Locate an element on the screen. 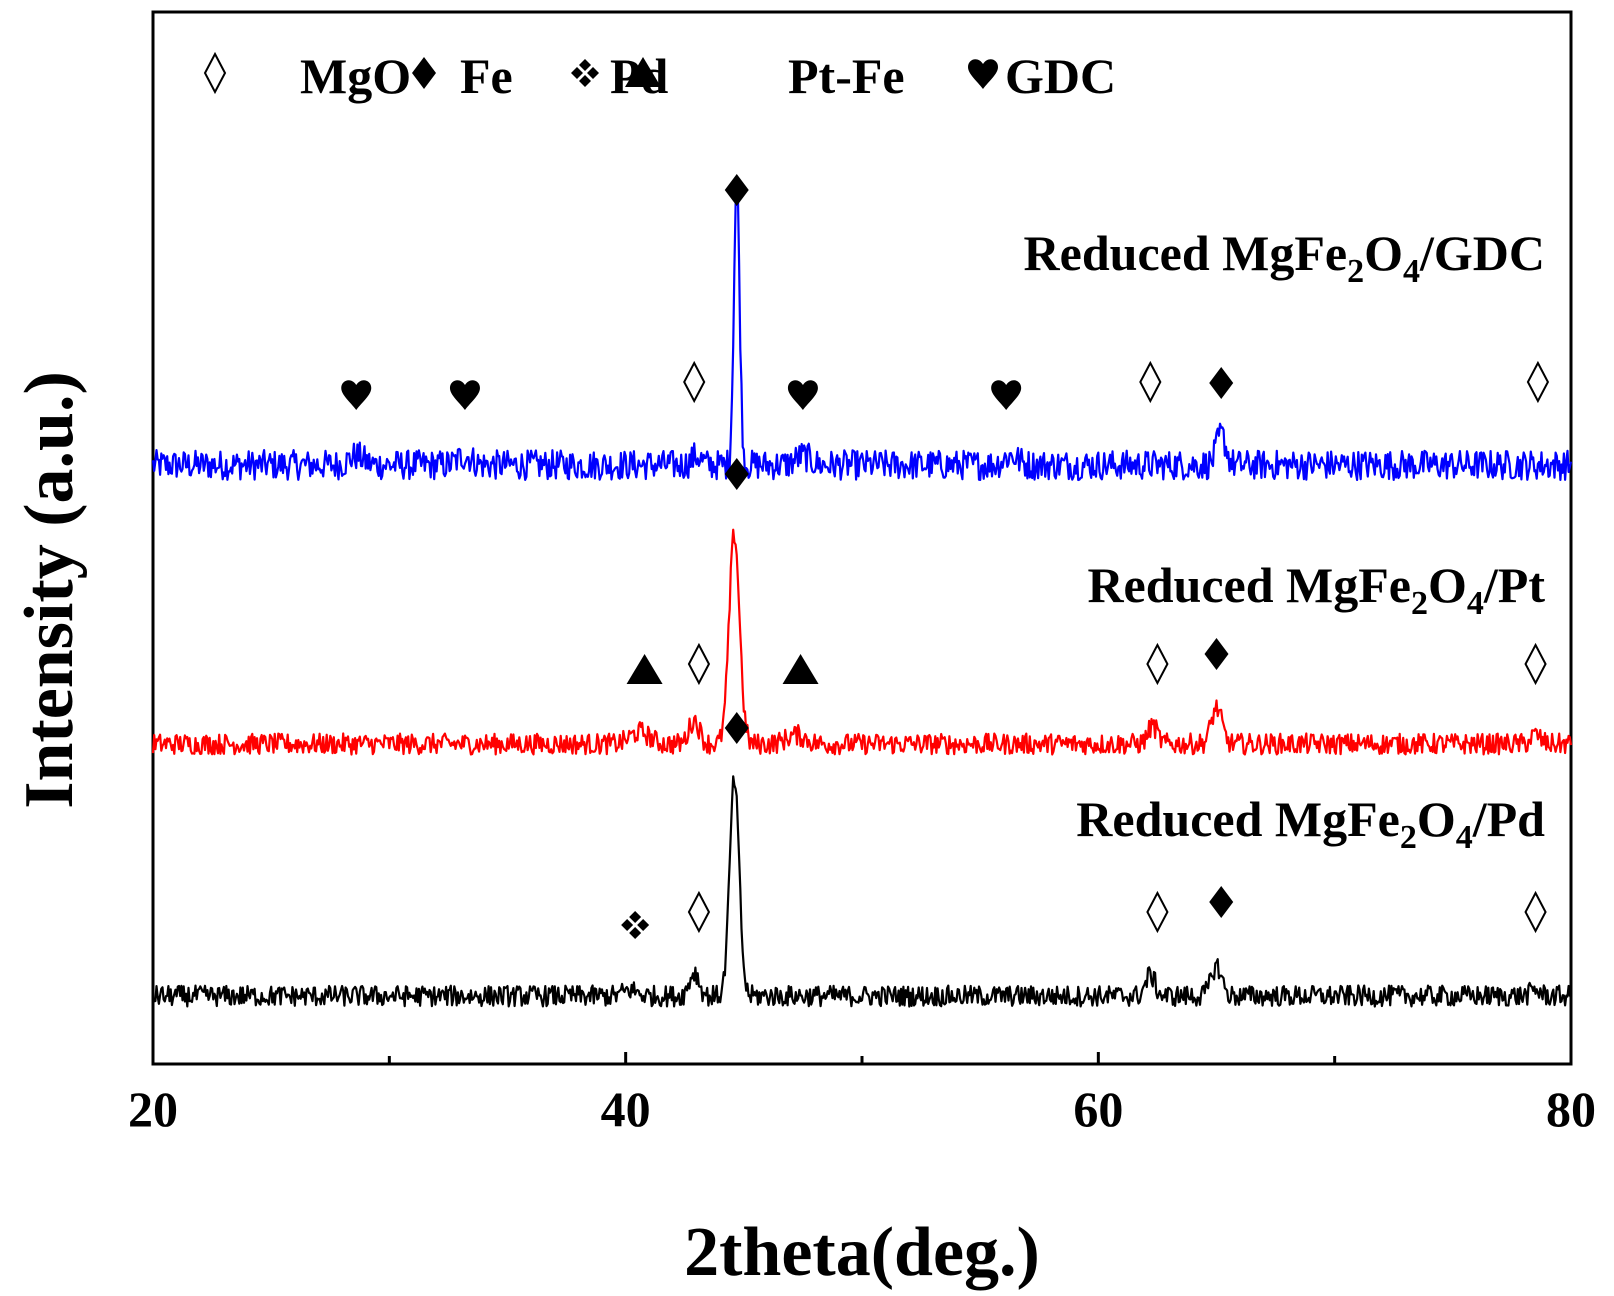 Image resolution: width=1614 pixels, height=1296 pixels. legend-symbol-fe is located at coordinates (424, 73).